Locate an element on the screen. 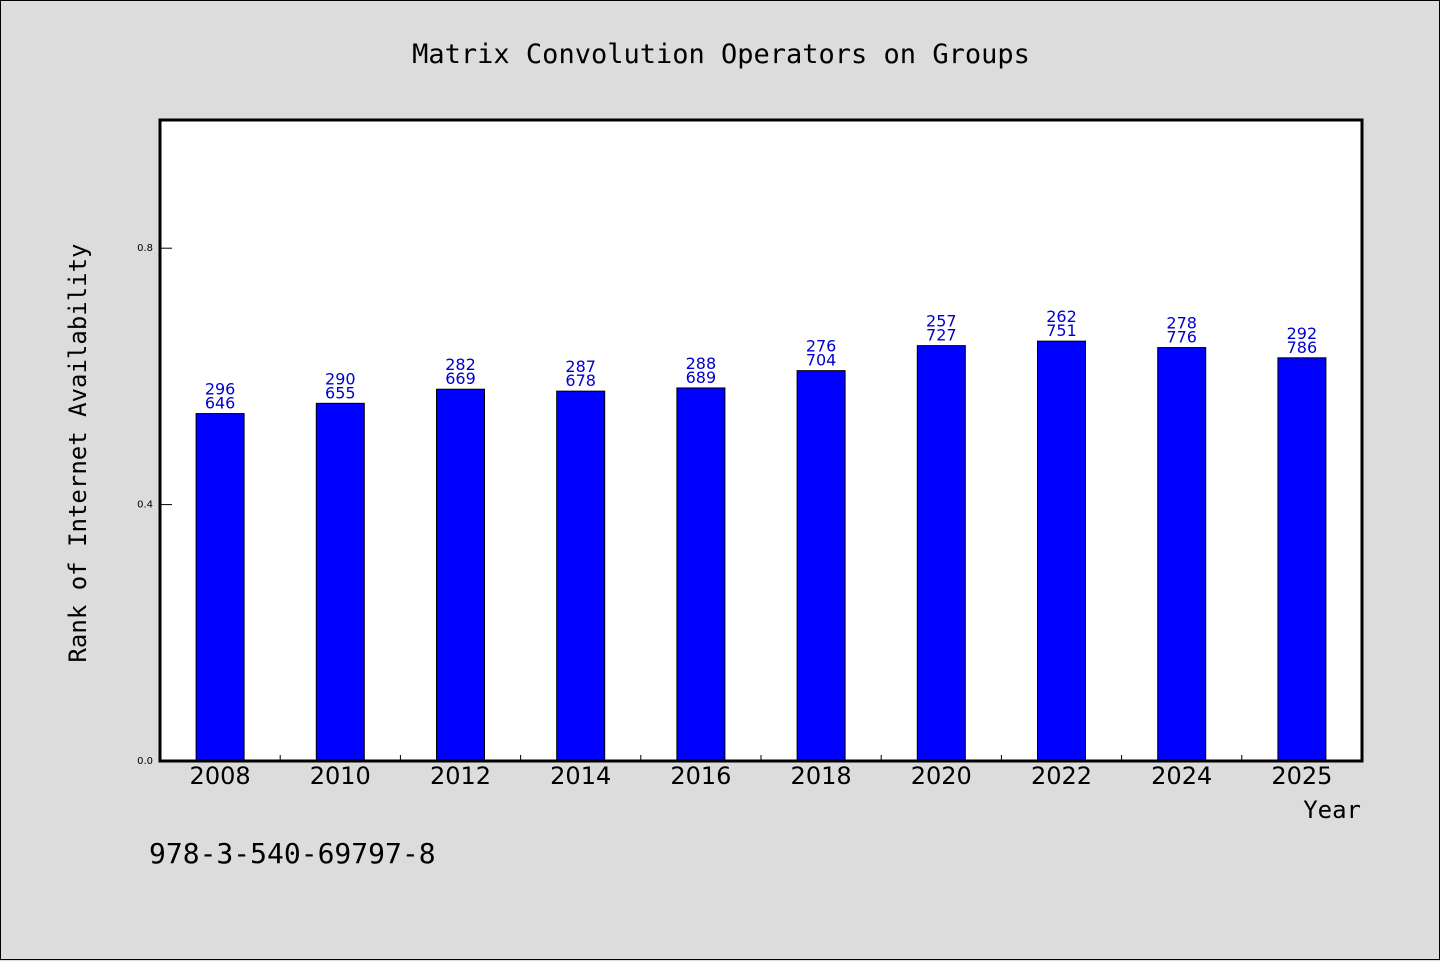  bar-value-label: 655 is located at coordinates (340, 392).